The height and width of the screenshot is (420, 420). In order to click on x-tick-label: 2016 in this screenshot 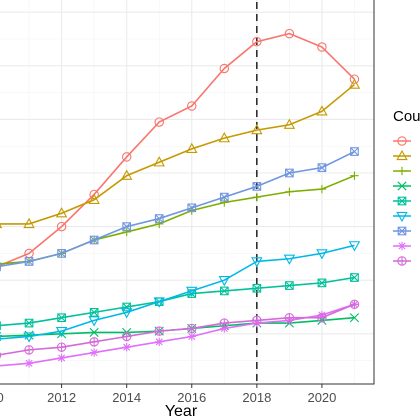, I will do `click(191, 397)`.